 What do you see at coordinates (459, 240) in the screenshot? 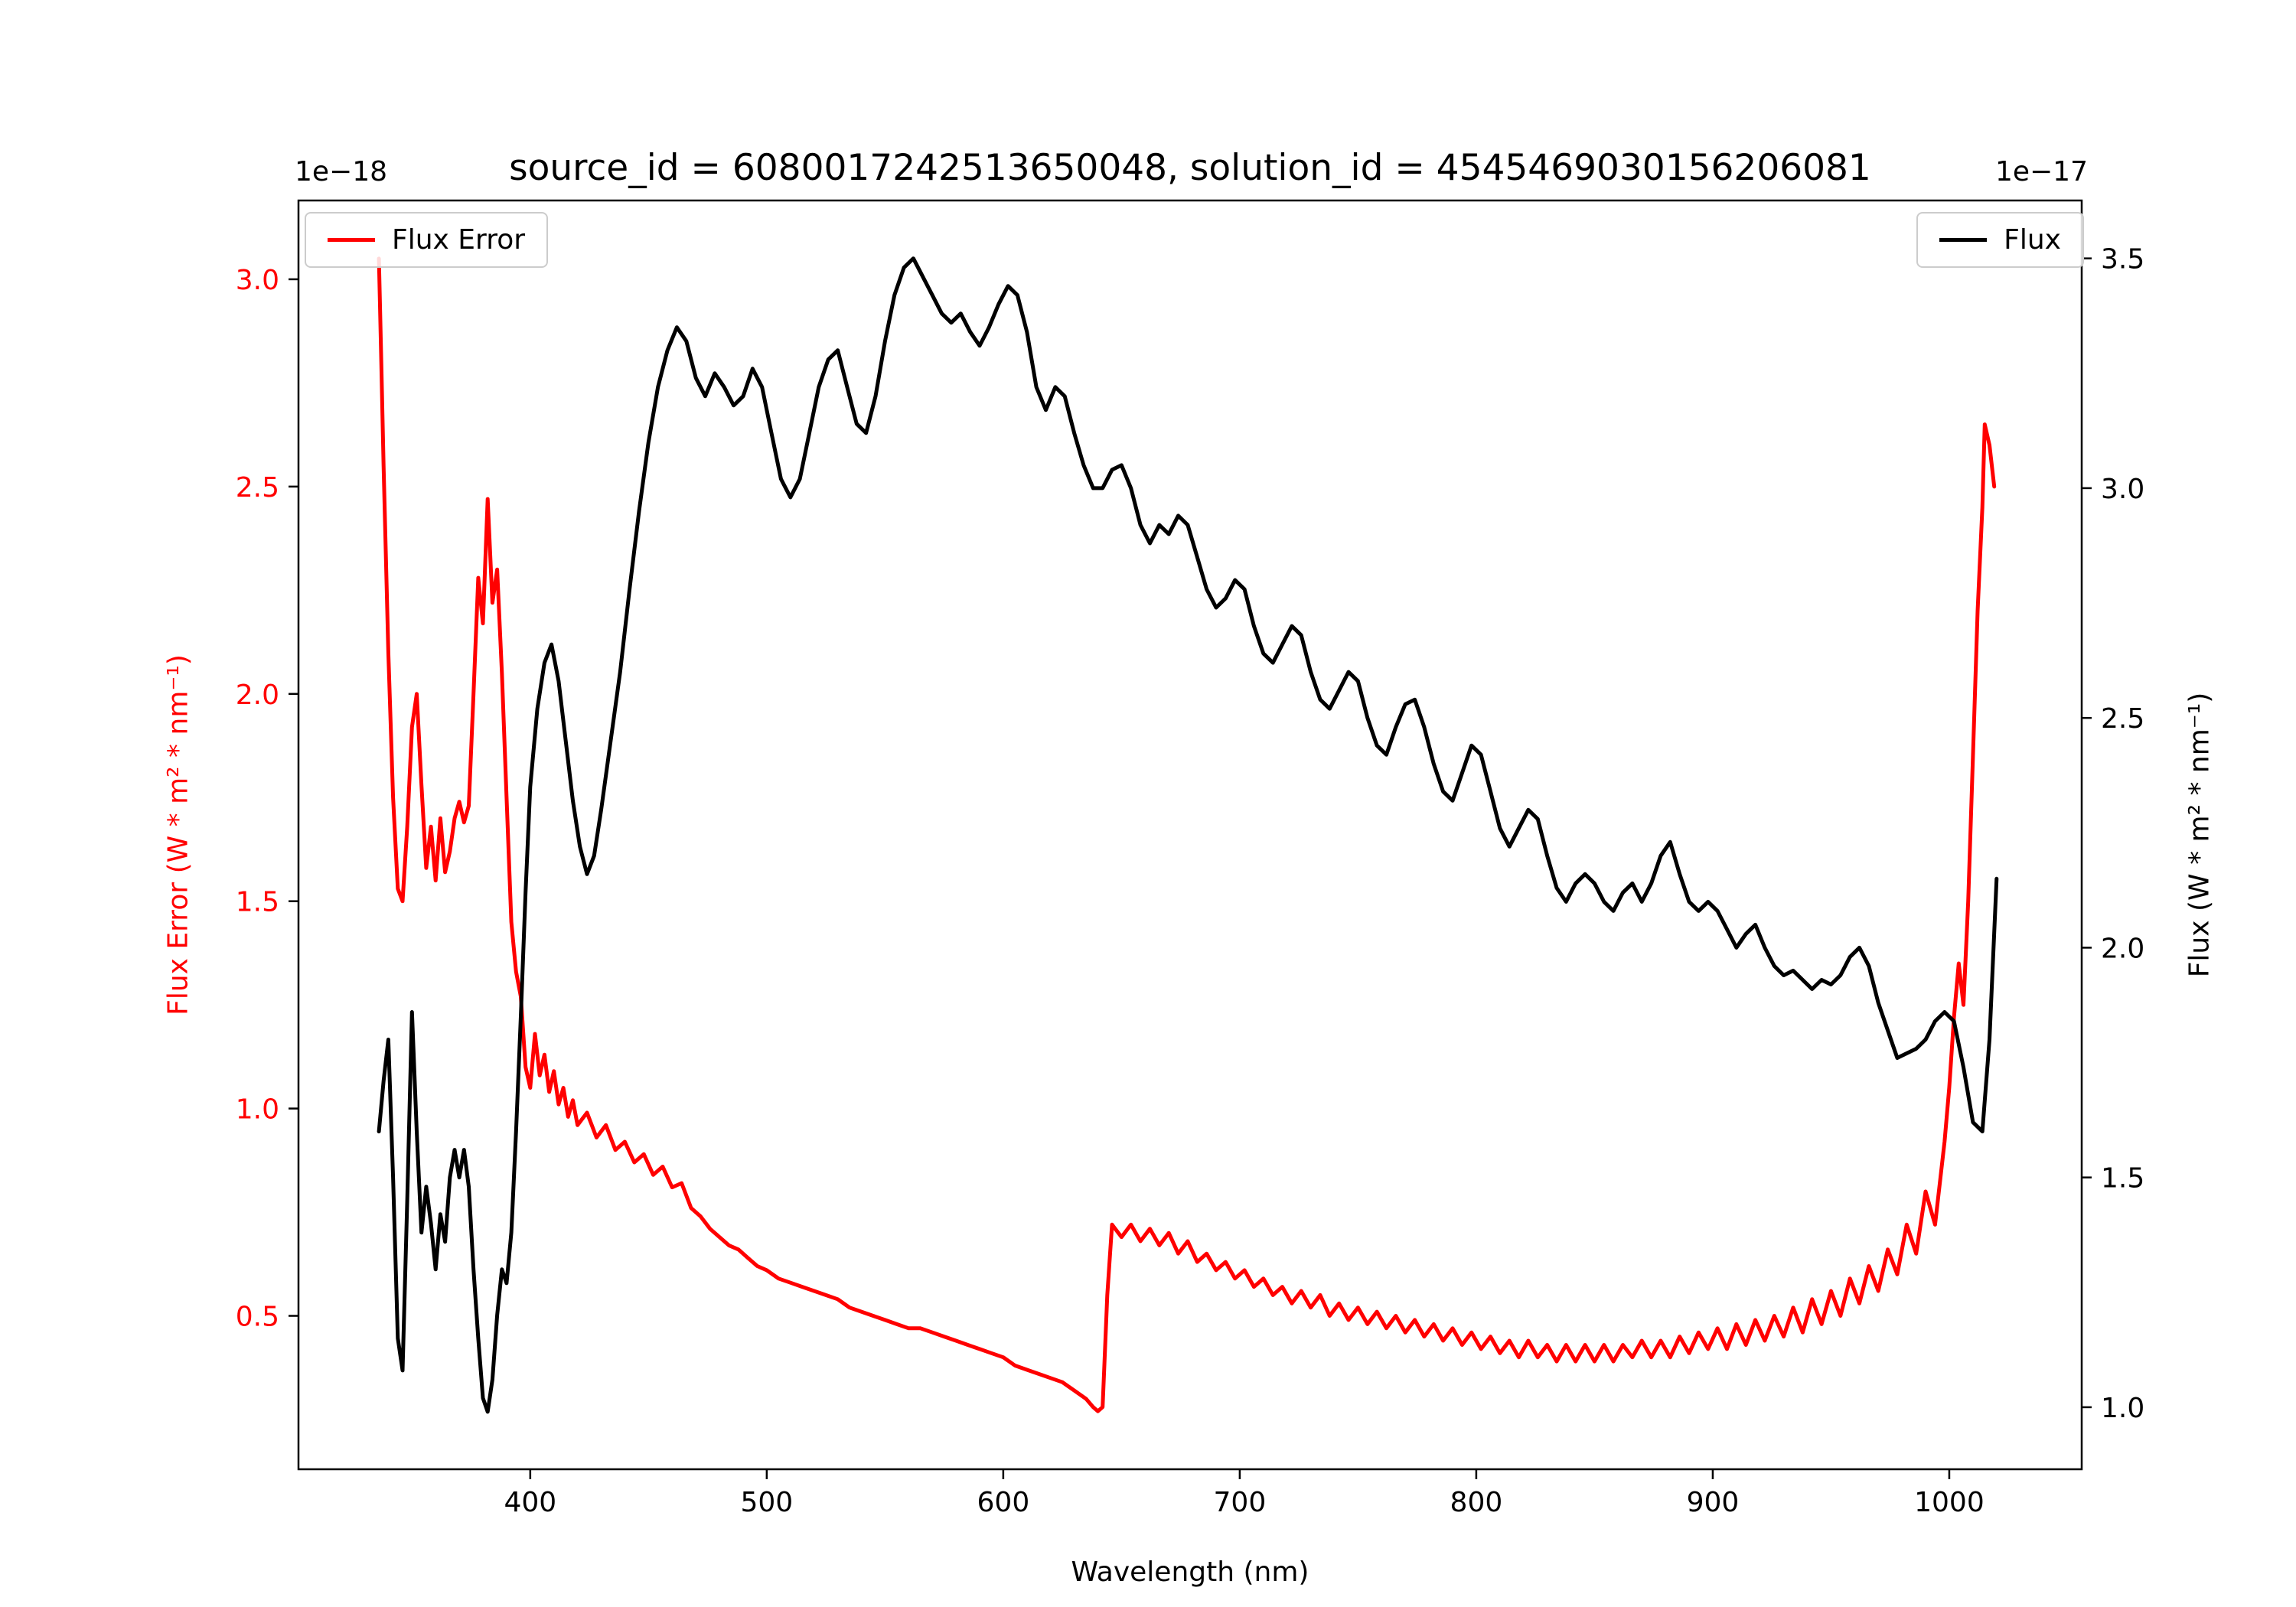
I see `legend-flux-error-label: Flux Error` at bounding box center [459, 240].